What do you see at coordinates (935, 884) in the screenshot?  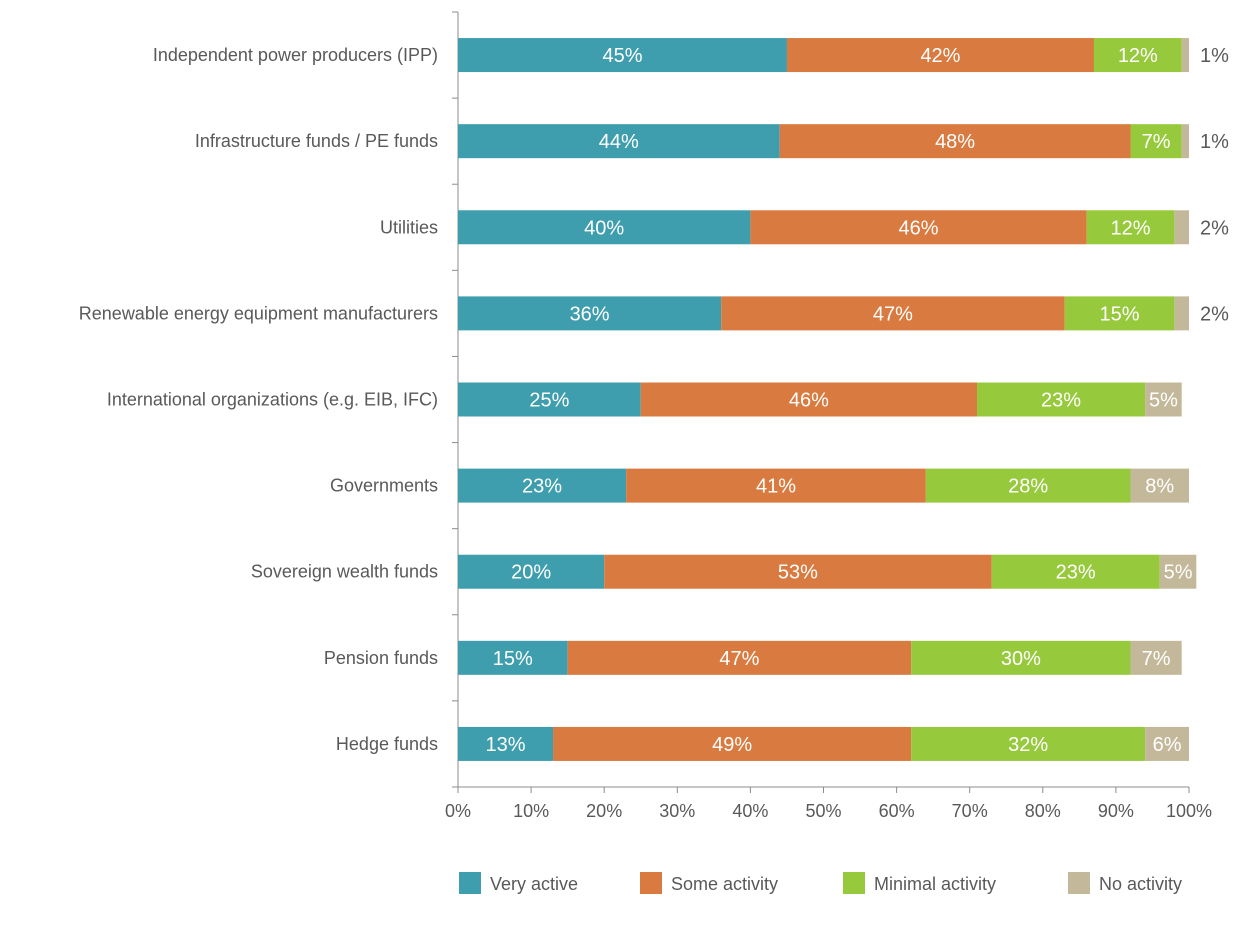 I see `legend-label: Minimal activity` at bounding box center [935, 884].